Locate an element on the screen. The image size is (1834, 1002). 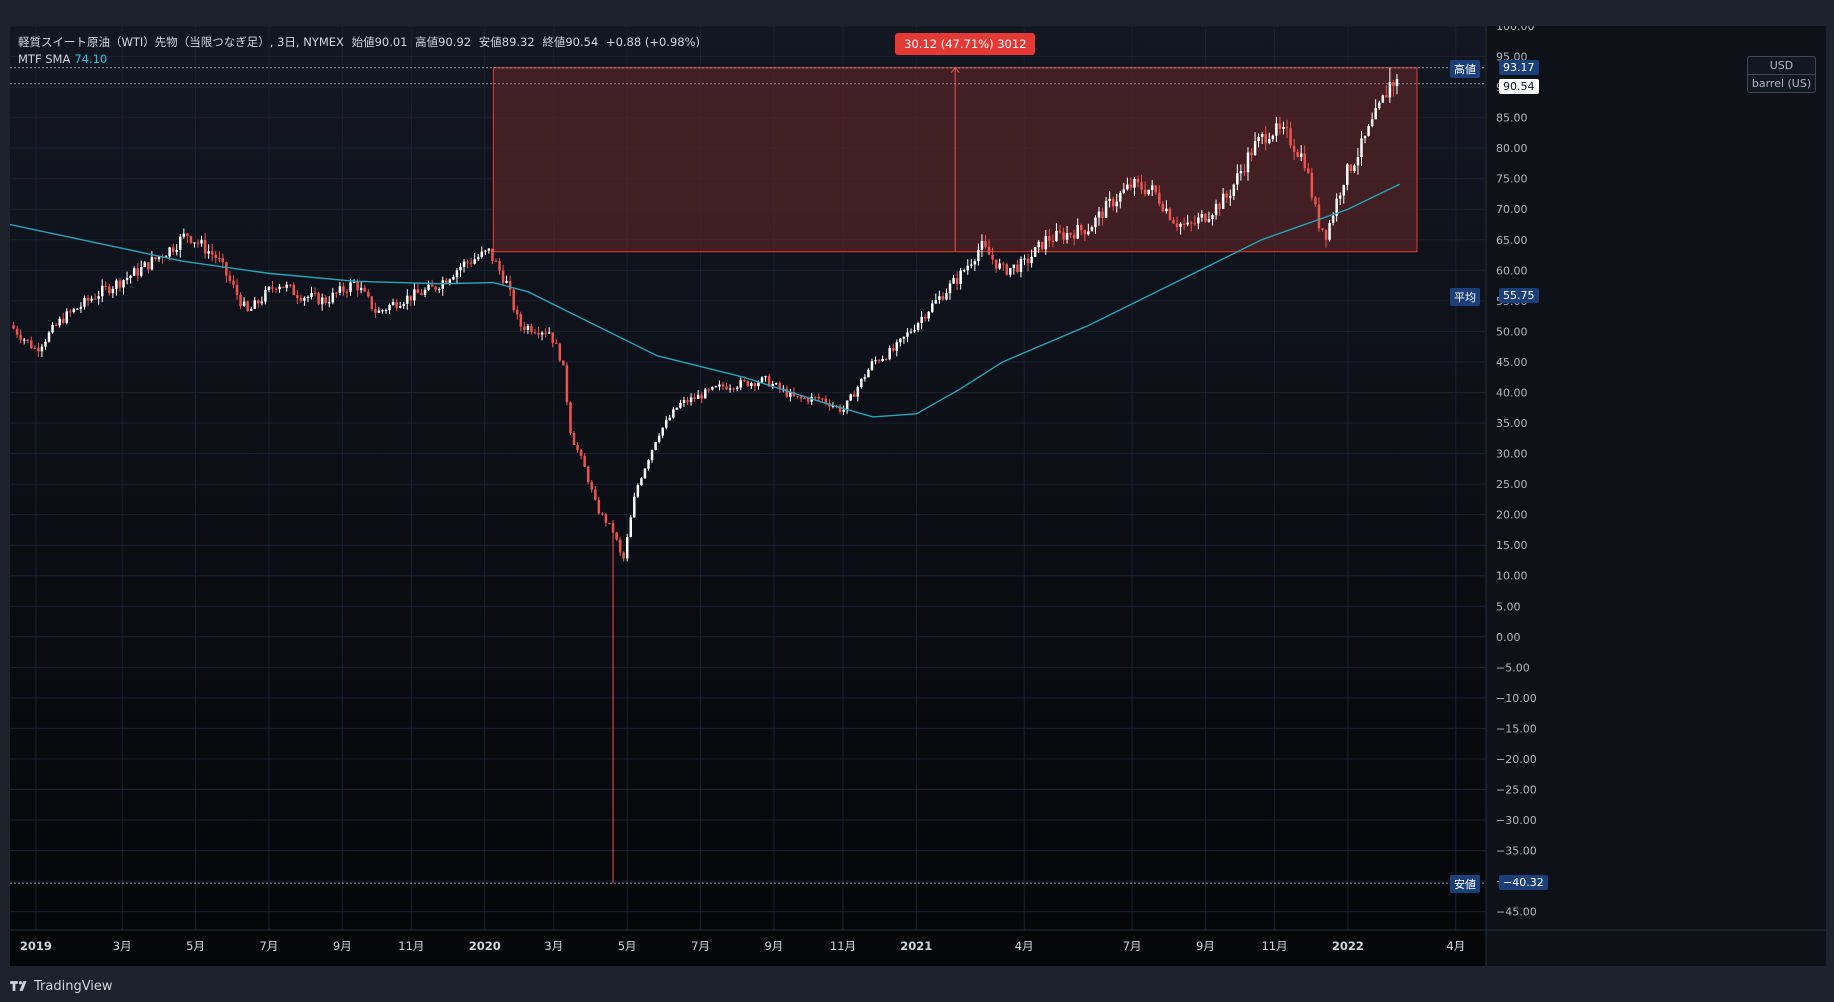
price-tick-label: −15.00 is located at coordinates (1516, 728).